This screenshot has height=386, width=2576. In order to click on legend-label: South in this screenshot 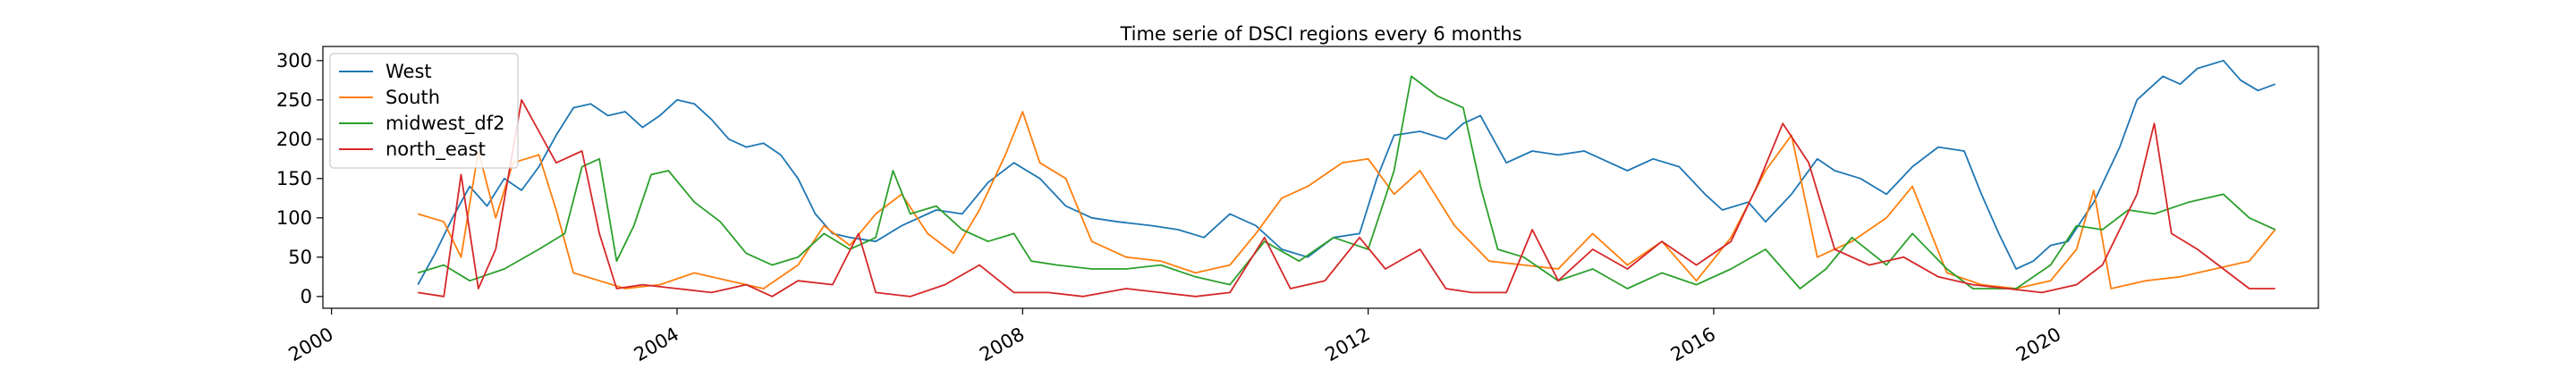, I will do `click(413, 97)`.